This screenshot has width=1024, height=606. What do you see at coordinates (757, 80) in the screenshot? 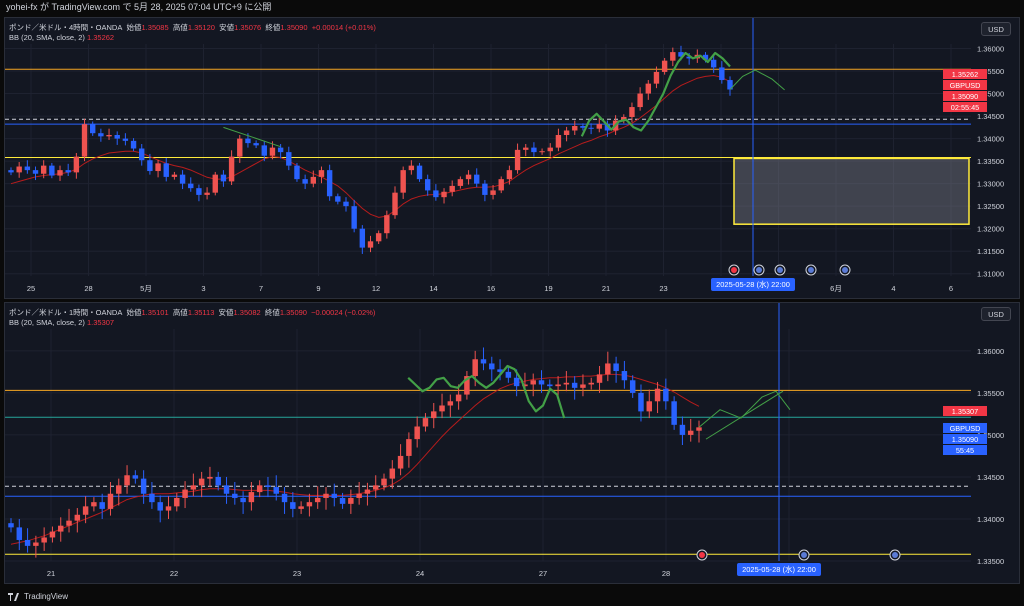
I see `forecast-path` at bounding box center [757, 80].